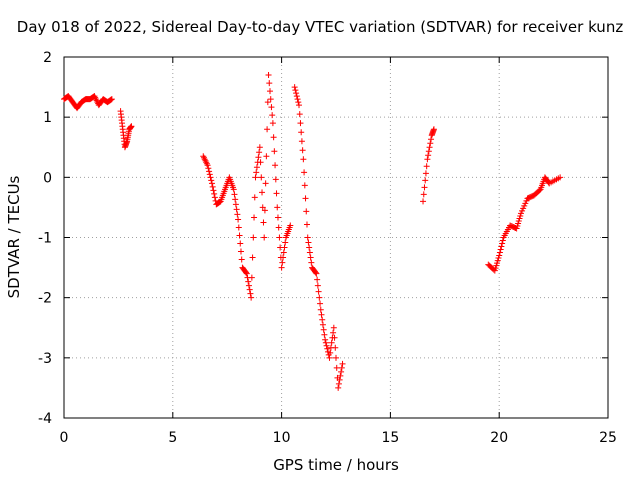 Image resolution: width=640 pixels, height=480 pixels. I want to click on x-tick-labels: 0 5 10 15 20 25, so click(338, 438).